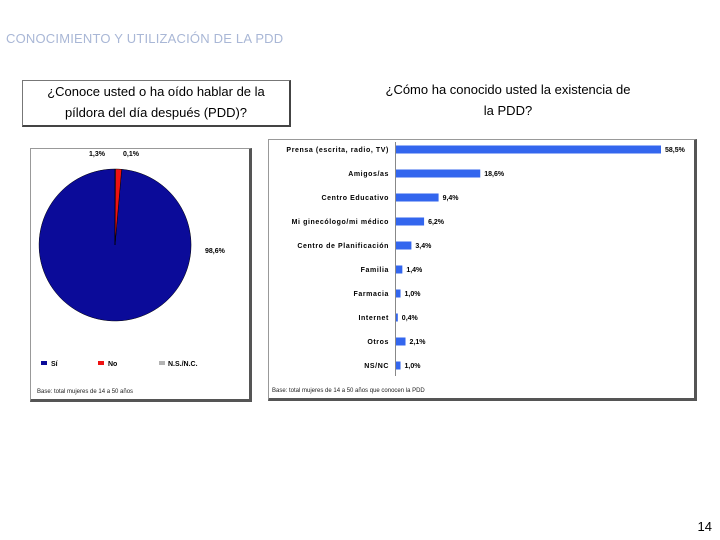  What do you see at coordinates (436, 222) in the screenshot?
I see `bar-value-label: 6,2%` at bounding box center [436, 222].